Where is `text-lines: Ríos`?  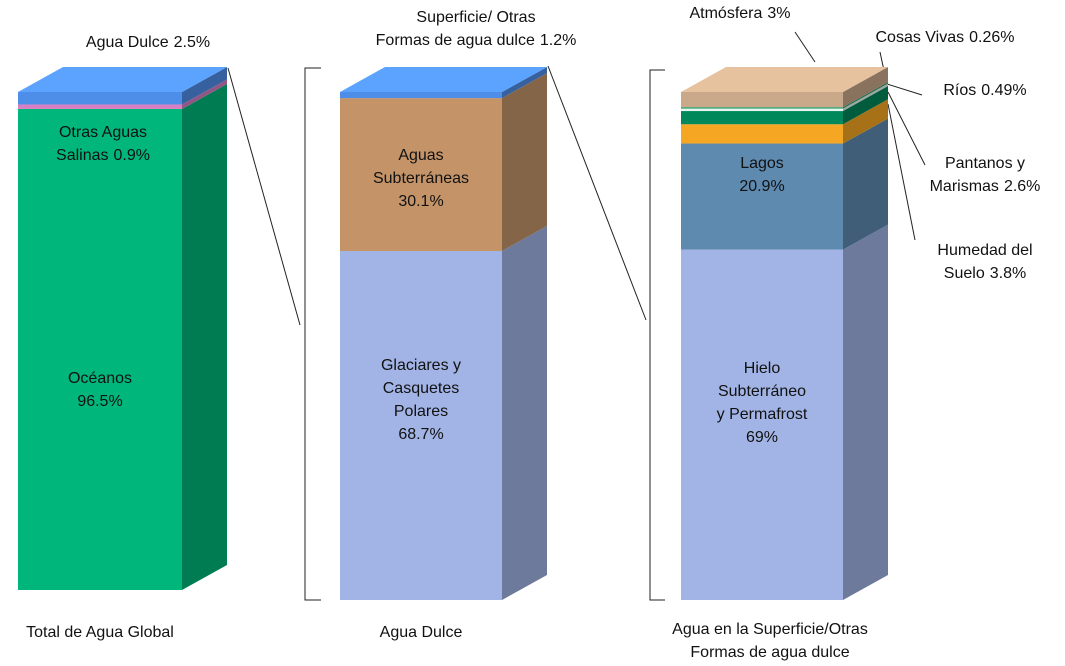
text-lines: Ríos is located at coordinates (959, 90).